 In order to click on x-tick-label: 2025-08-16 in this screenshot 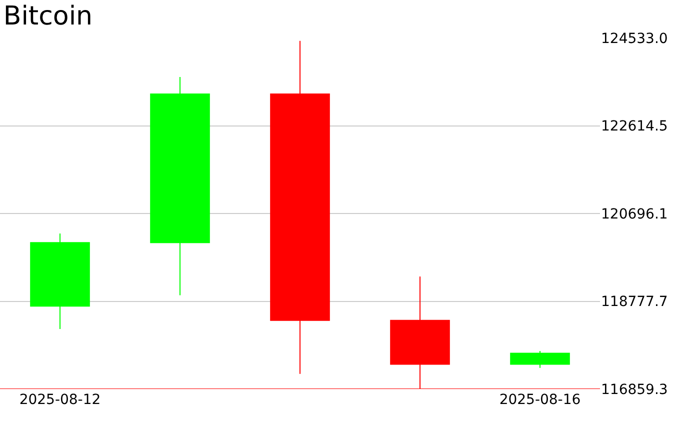, I will do `click(540, 400)`.